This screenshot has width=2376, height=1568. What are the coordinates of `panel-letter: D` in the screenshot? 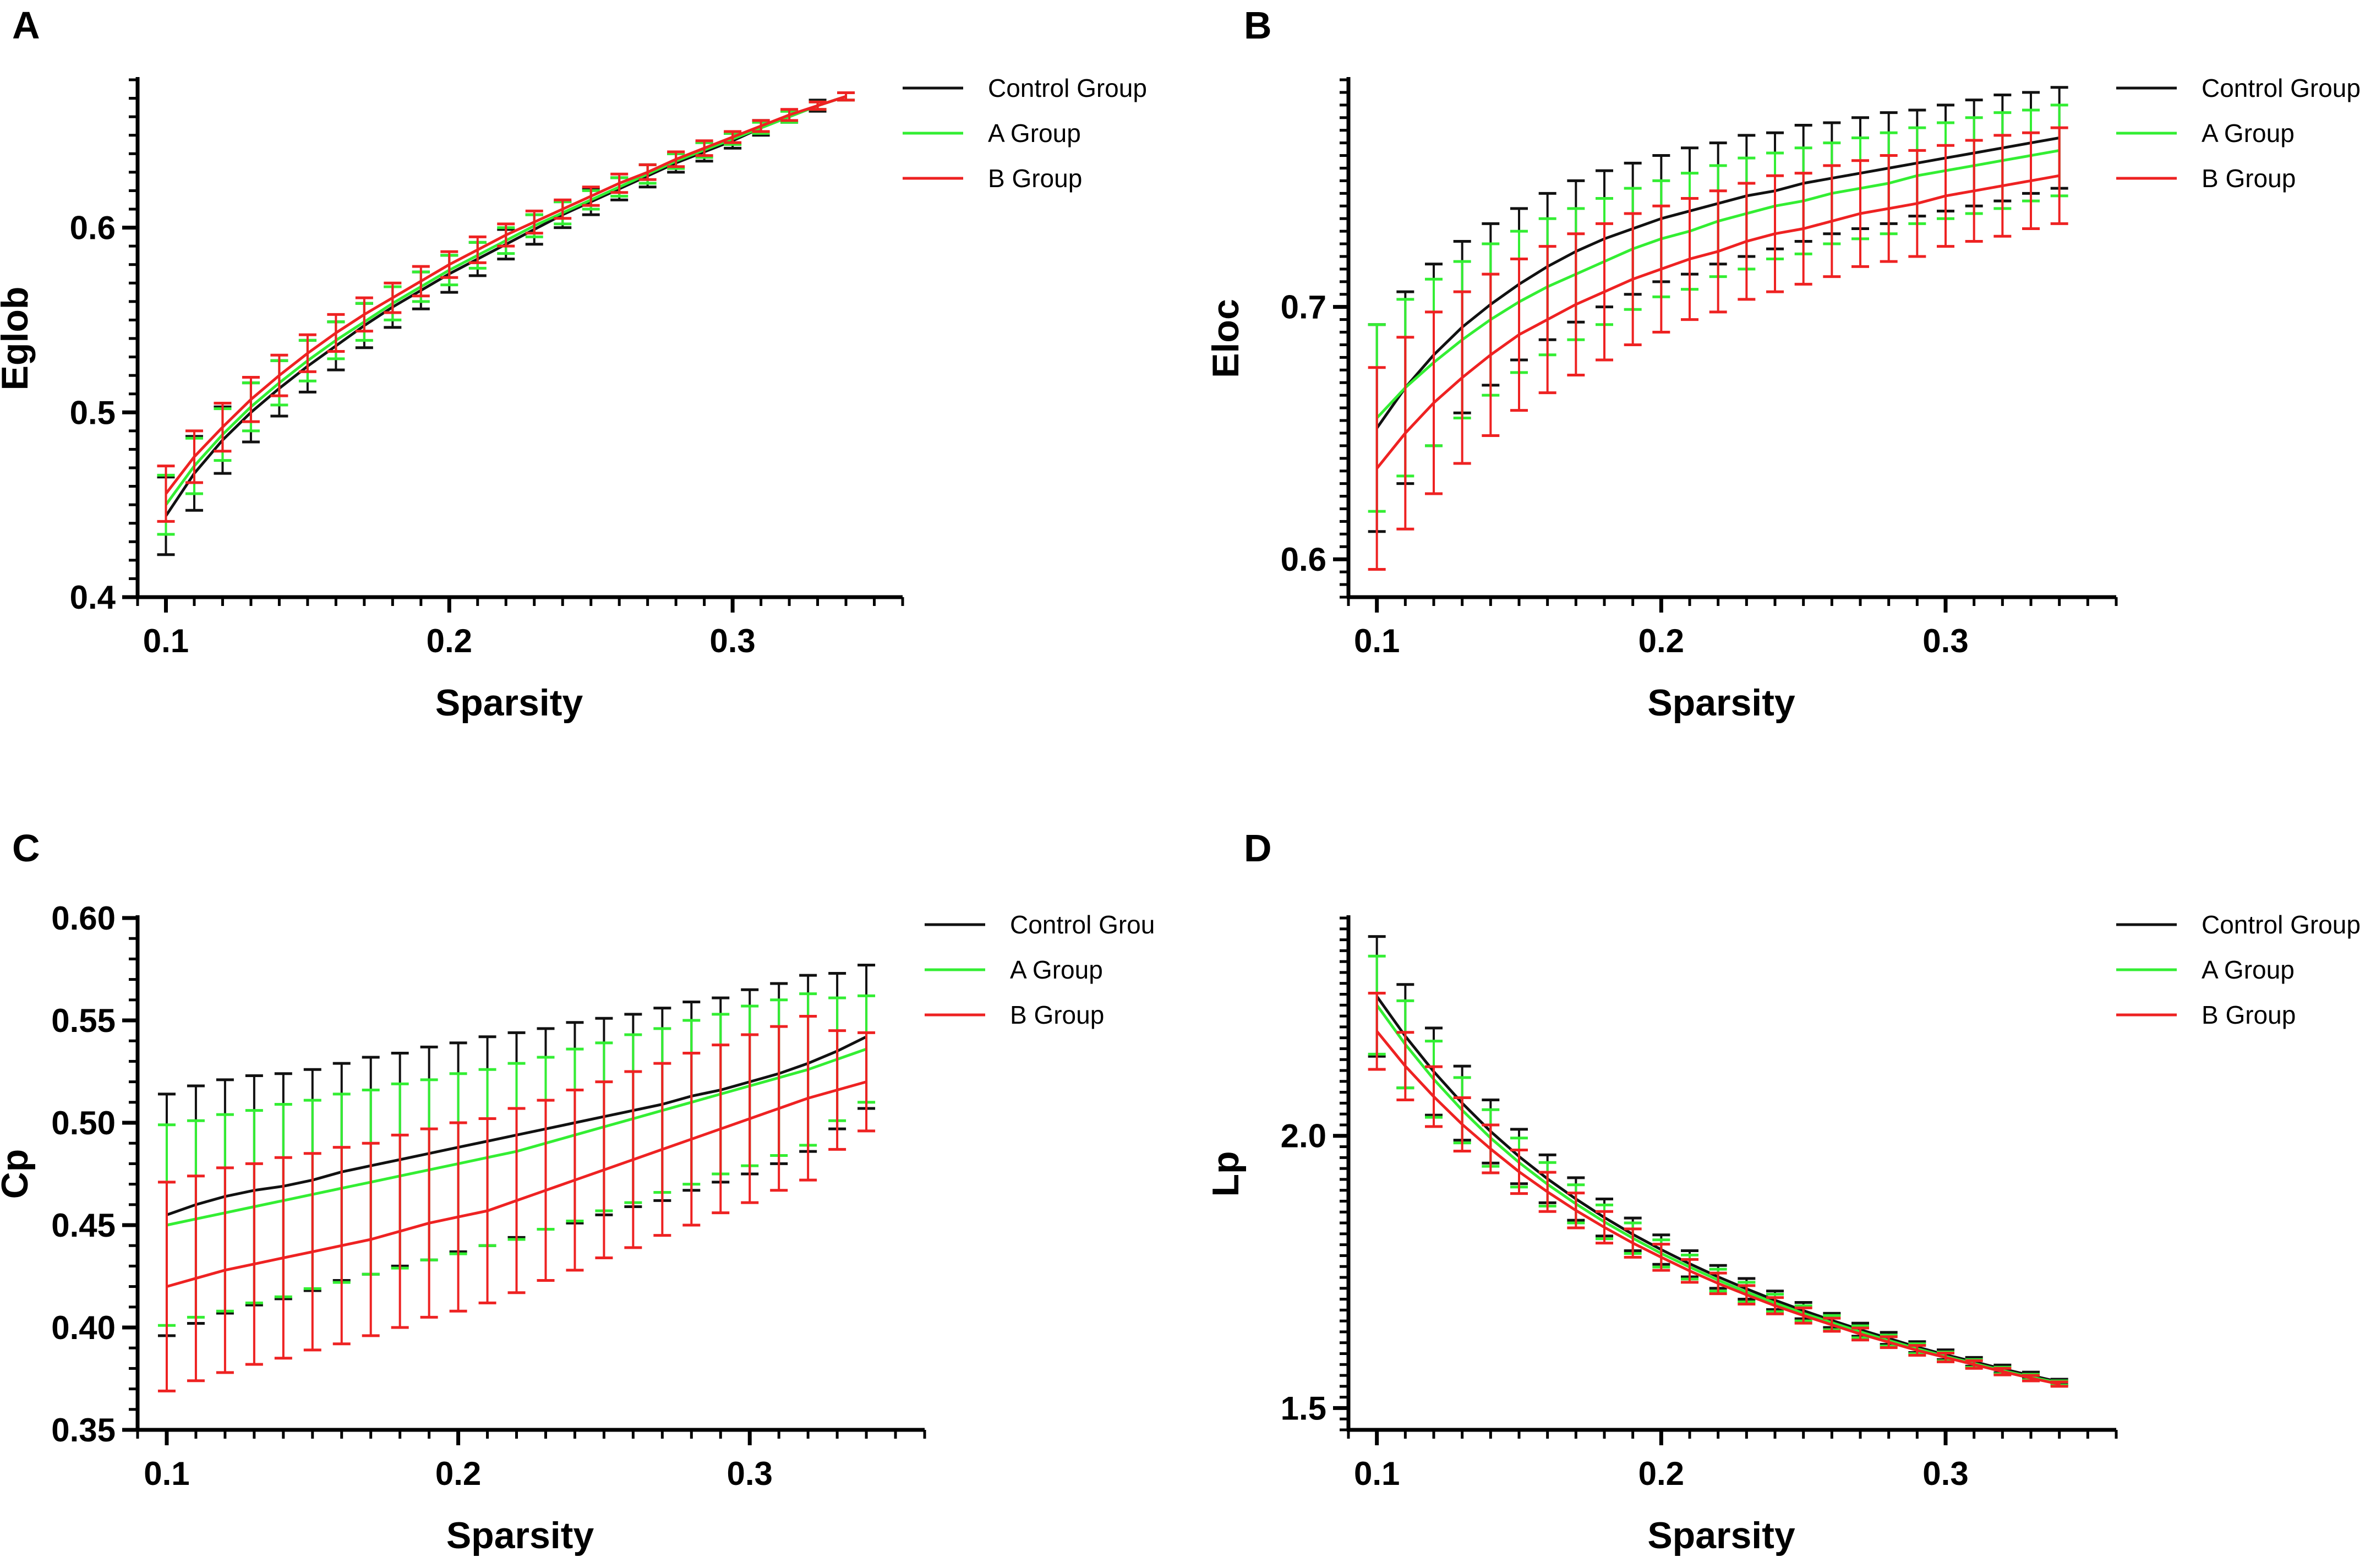 It's located at (1258, 849).